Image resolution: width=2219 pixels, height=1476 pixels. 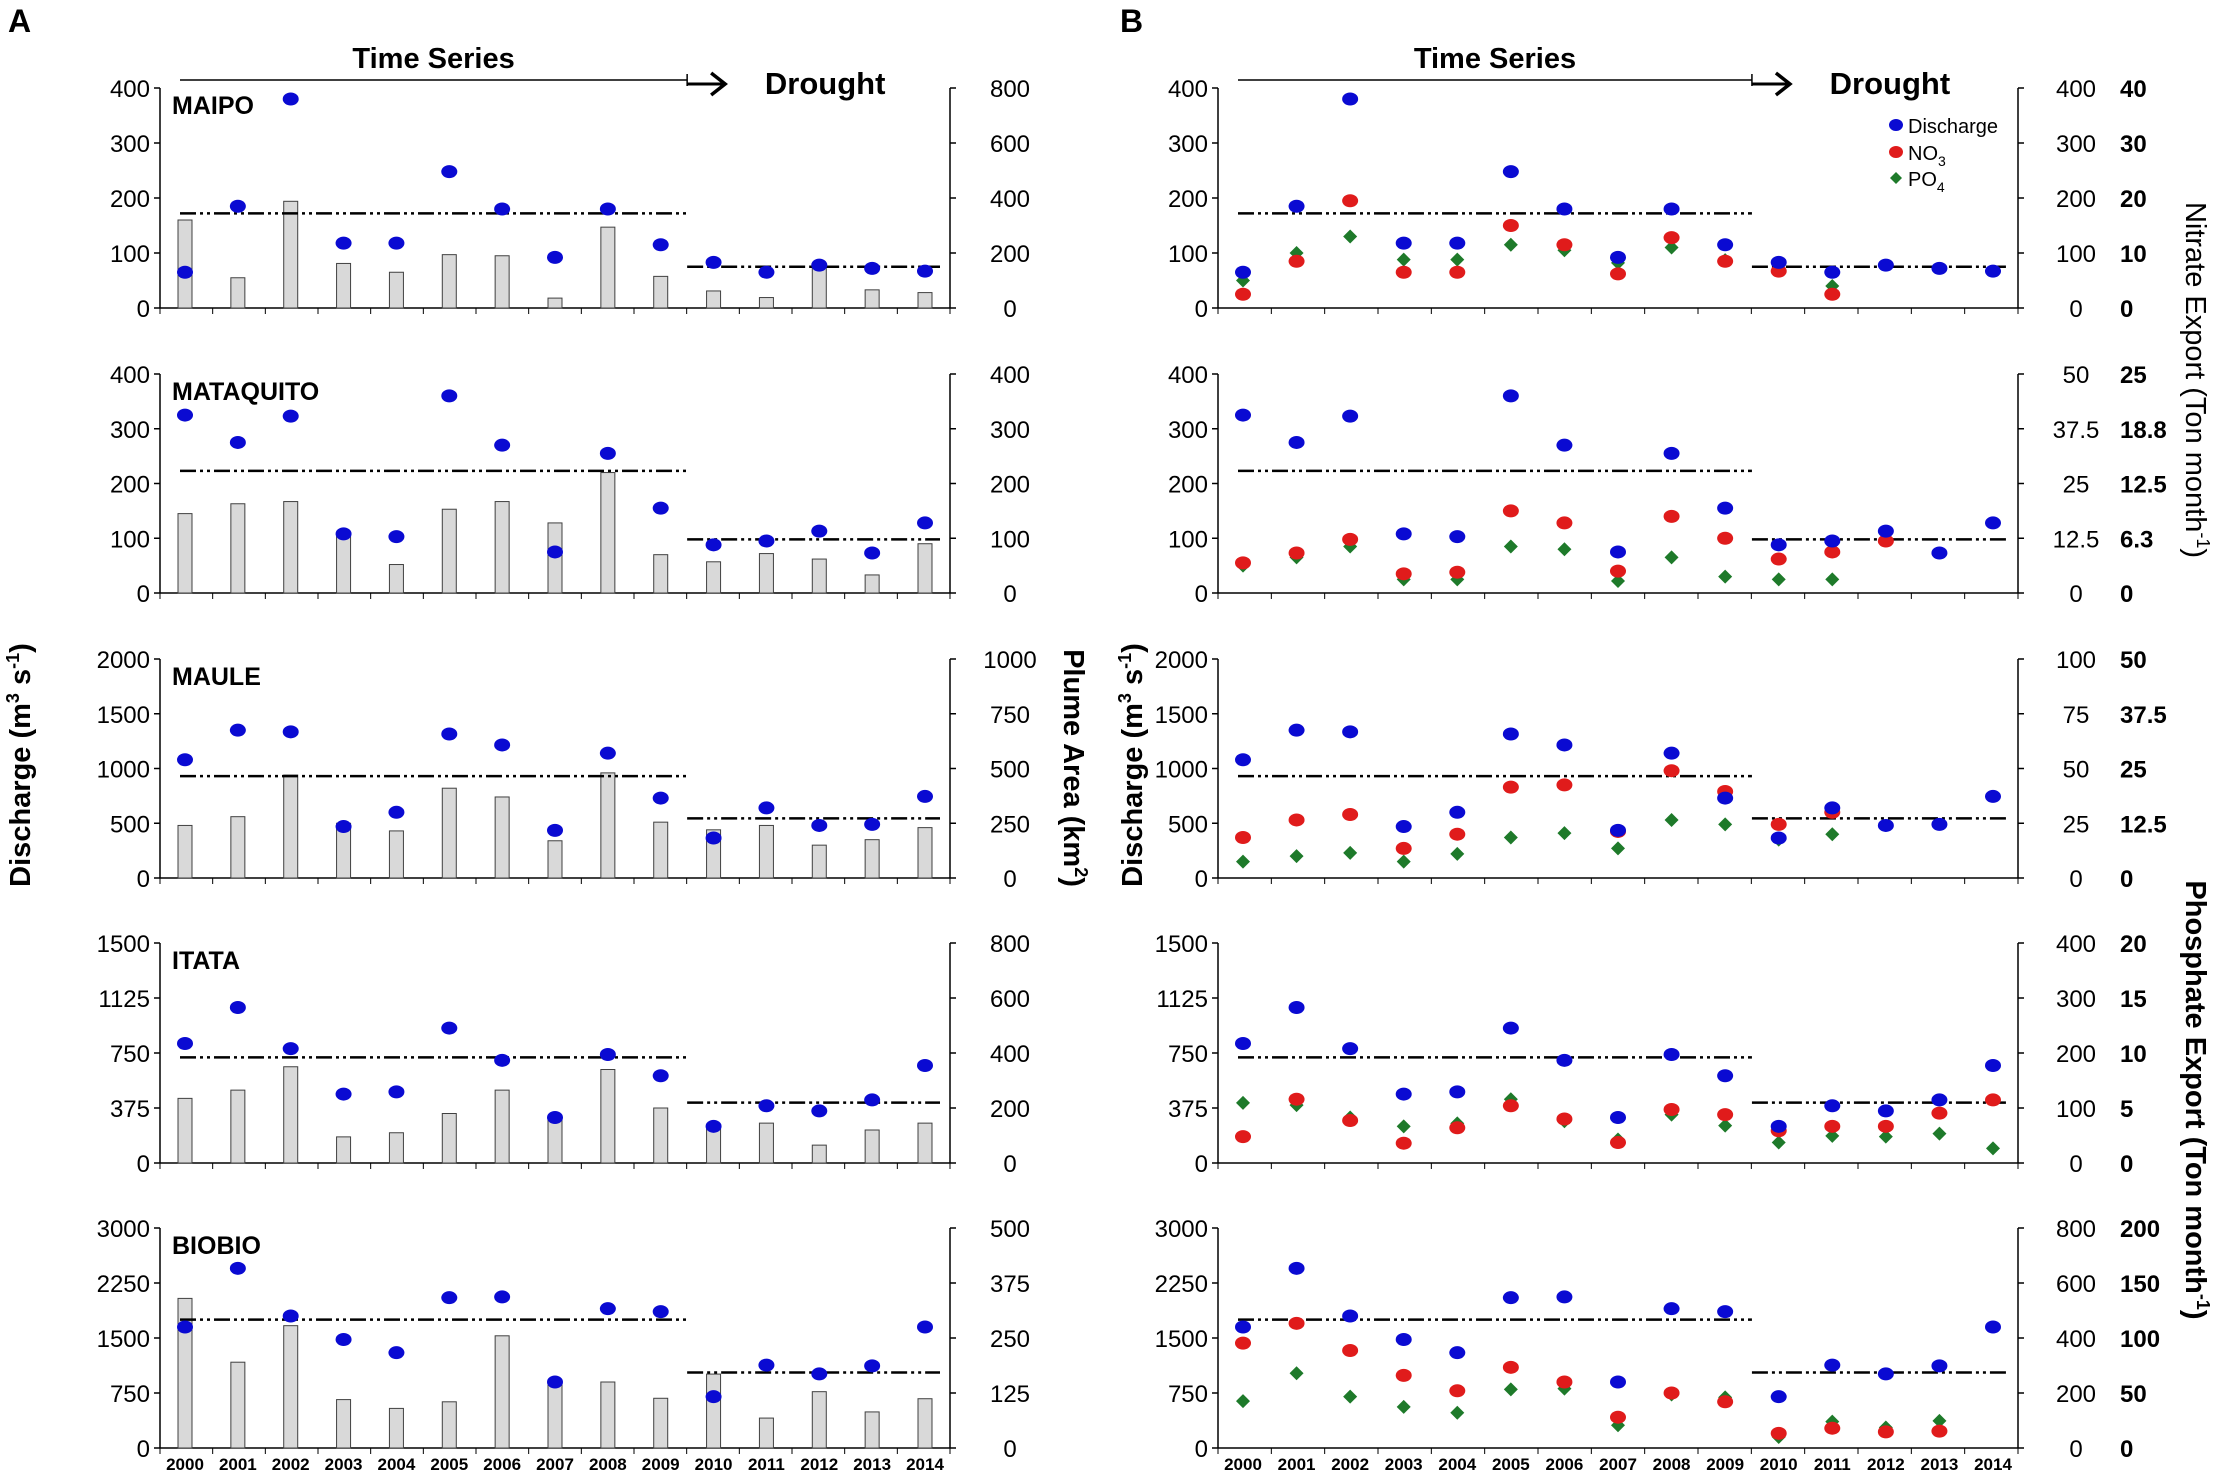 What do you see at coordinates (2076, 1394) in the screenshot?
I see `tick-label-nutrient-b: 200` at bounding box center [2076, 1394].